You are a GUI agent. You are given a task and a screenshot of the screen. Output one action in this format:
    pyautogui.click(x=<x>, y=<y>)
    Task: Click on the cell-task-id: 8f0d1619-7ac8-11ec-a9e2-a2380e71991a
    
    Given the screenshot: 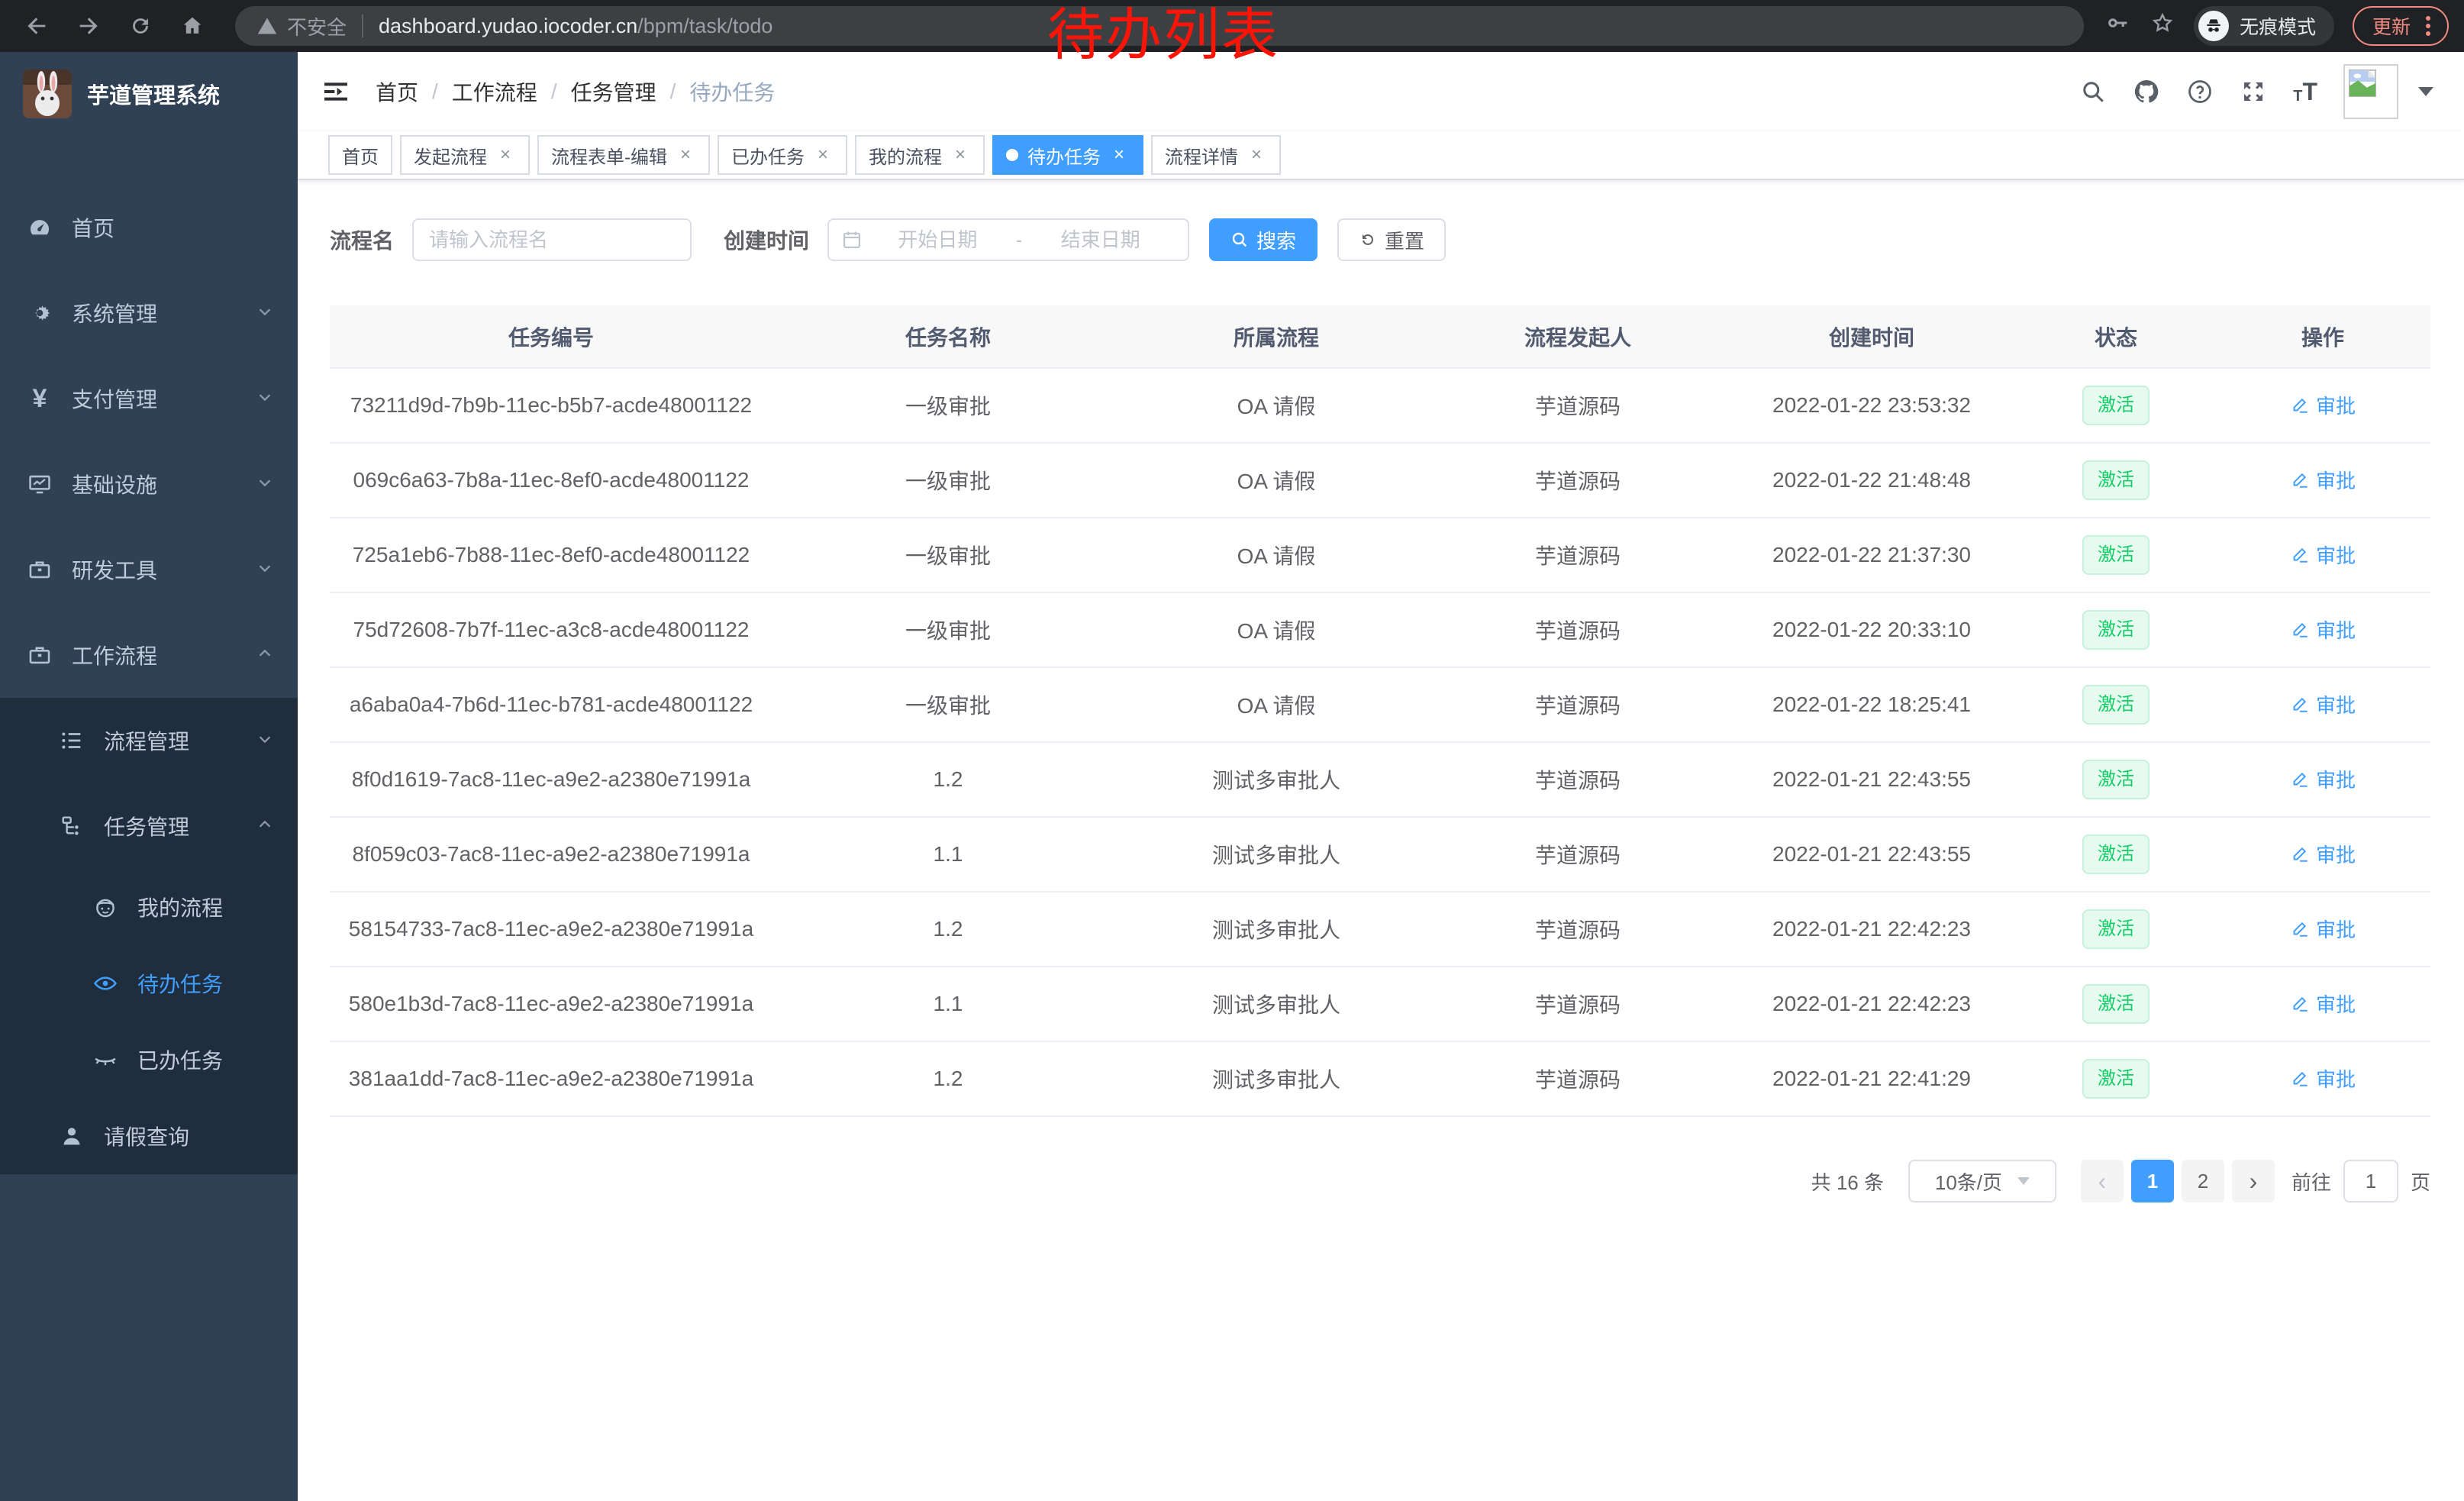 What is the action you would take?
    pyautogui.click(x=551, y=780)
    